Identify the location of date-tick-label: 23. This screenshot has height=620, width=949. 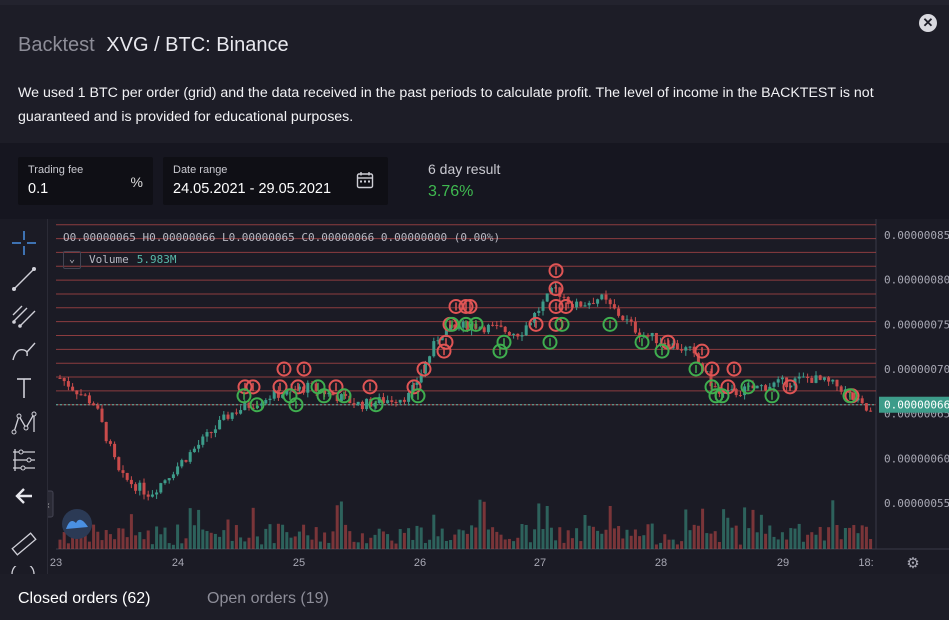
(56, 563).